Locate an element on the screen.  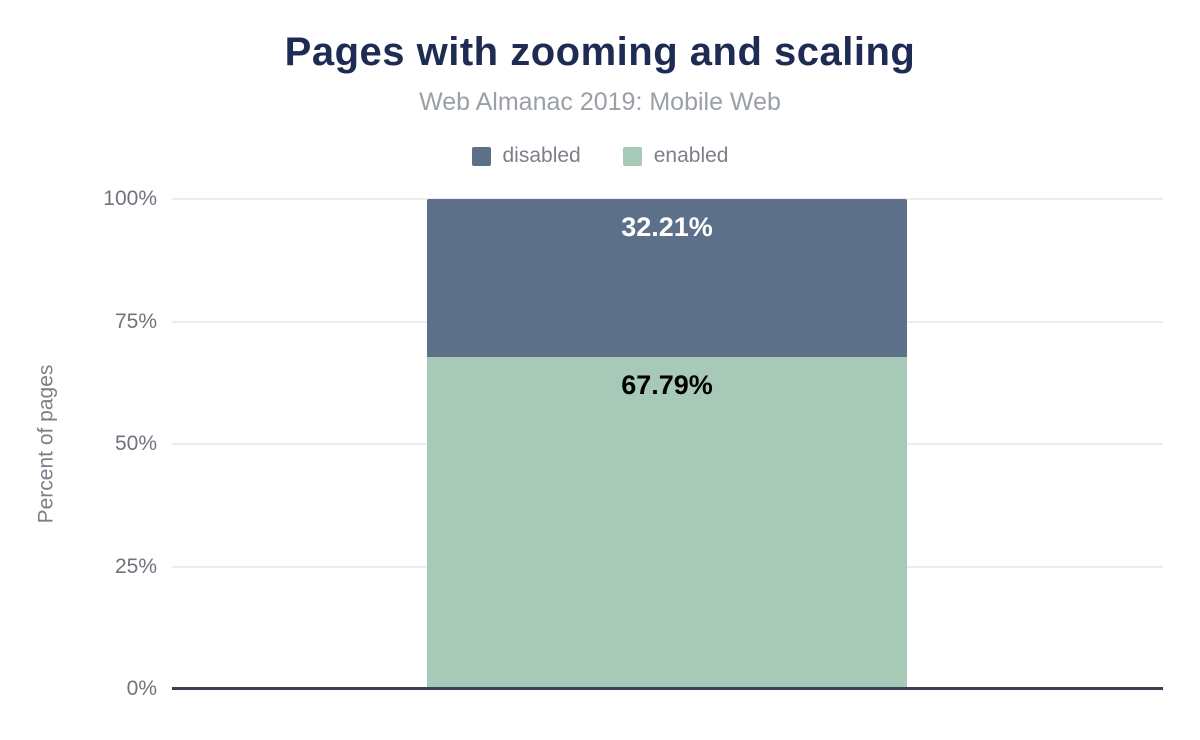
chart-legend: disabled enabled is located at coordinates (600, 156).